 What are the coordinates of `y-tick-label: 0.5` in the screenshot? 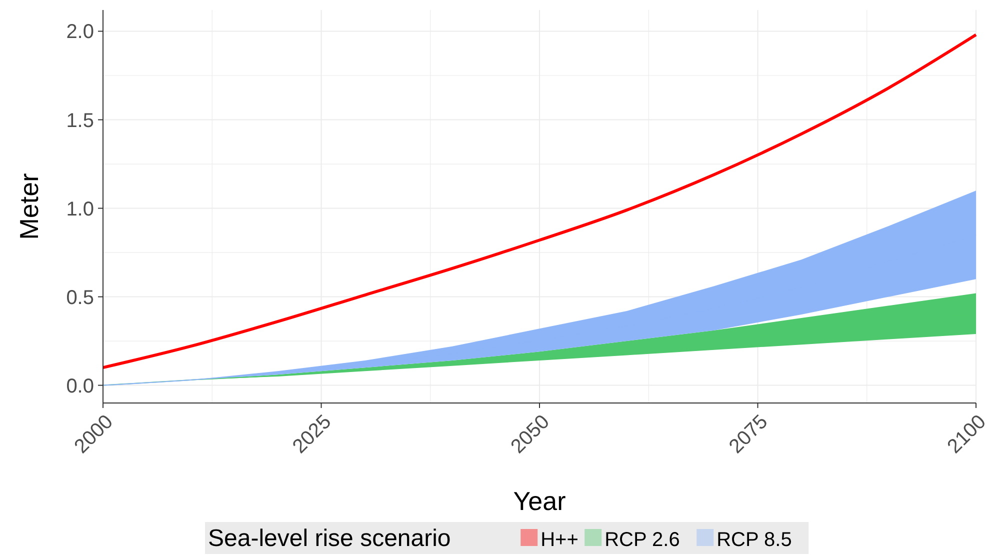 It's located at (80, 297).